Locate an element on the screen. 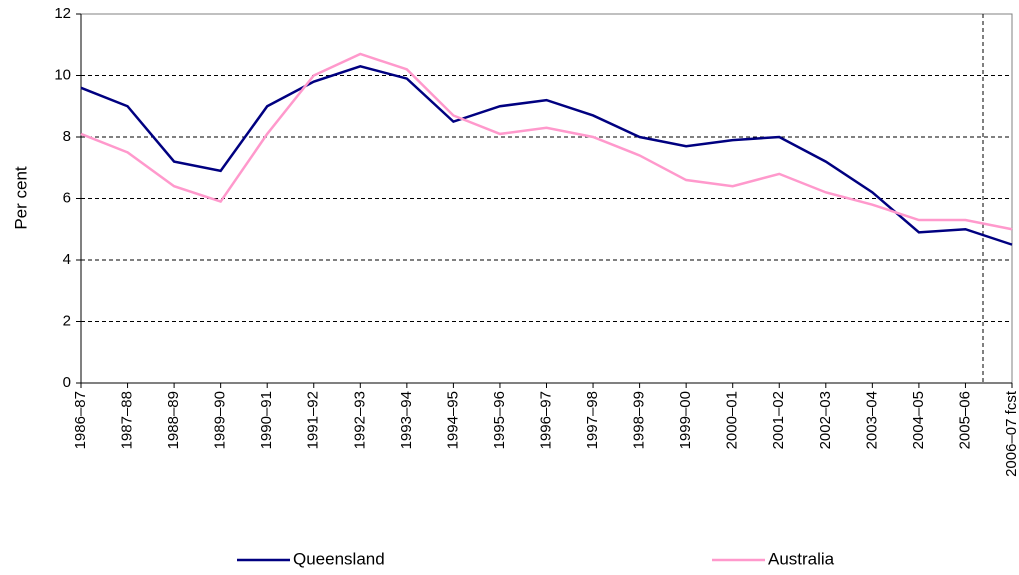  y-tick-label: 12 is located at coordinates (62, 13).